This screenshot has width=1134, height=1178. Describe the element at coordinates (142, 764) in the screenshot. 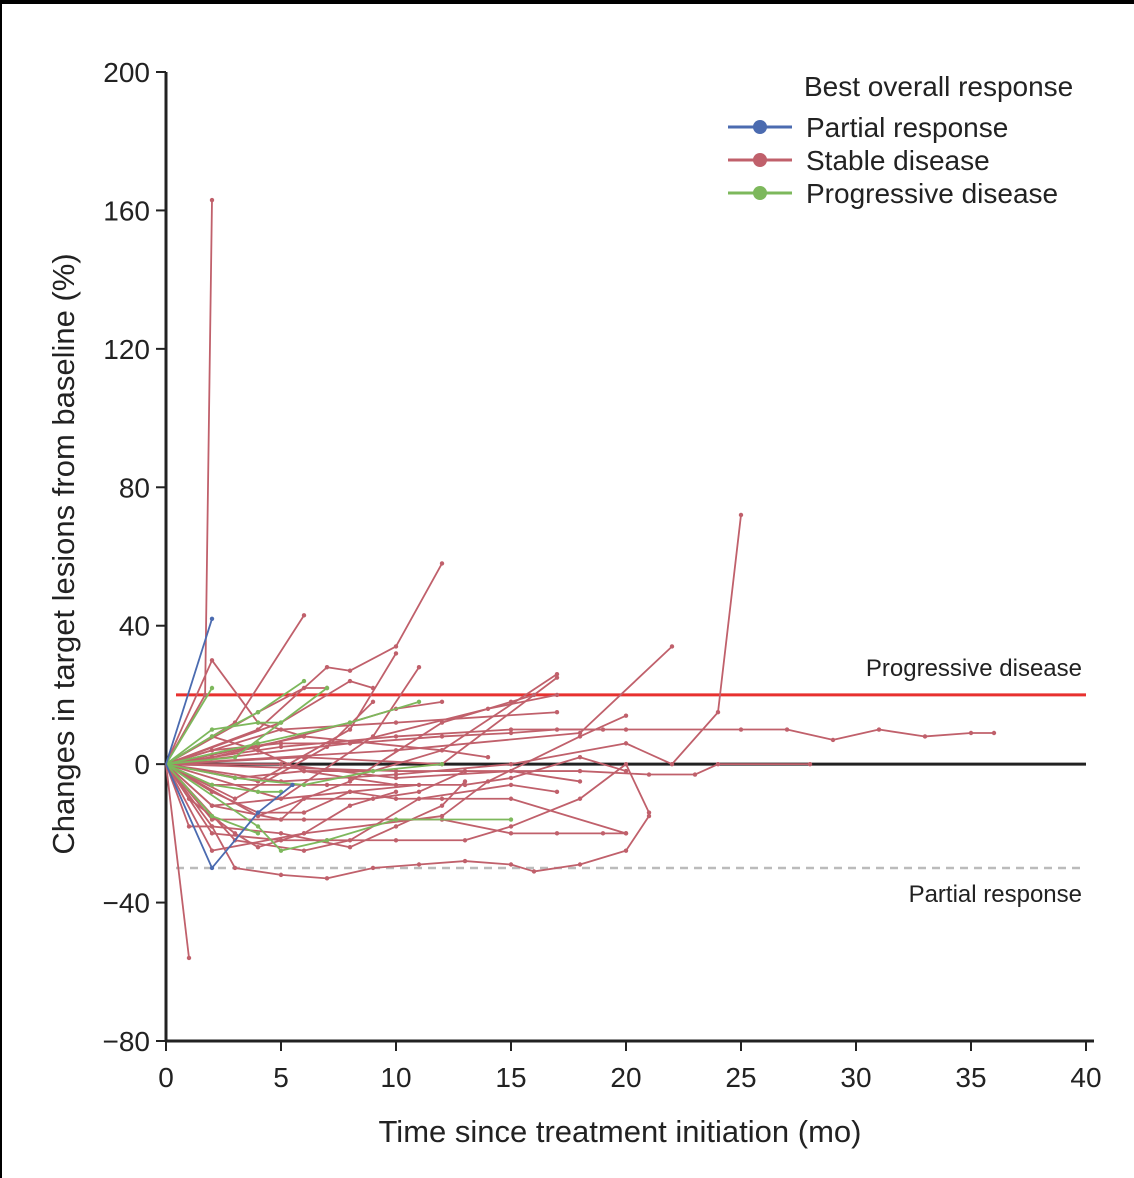

I see `y-tick-label: 0` at that location.